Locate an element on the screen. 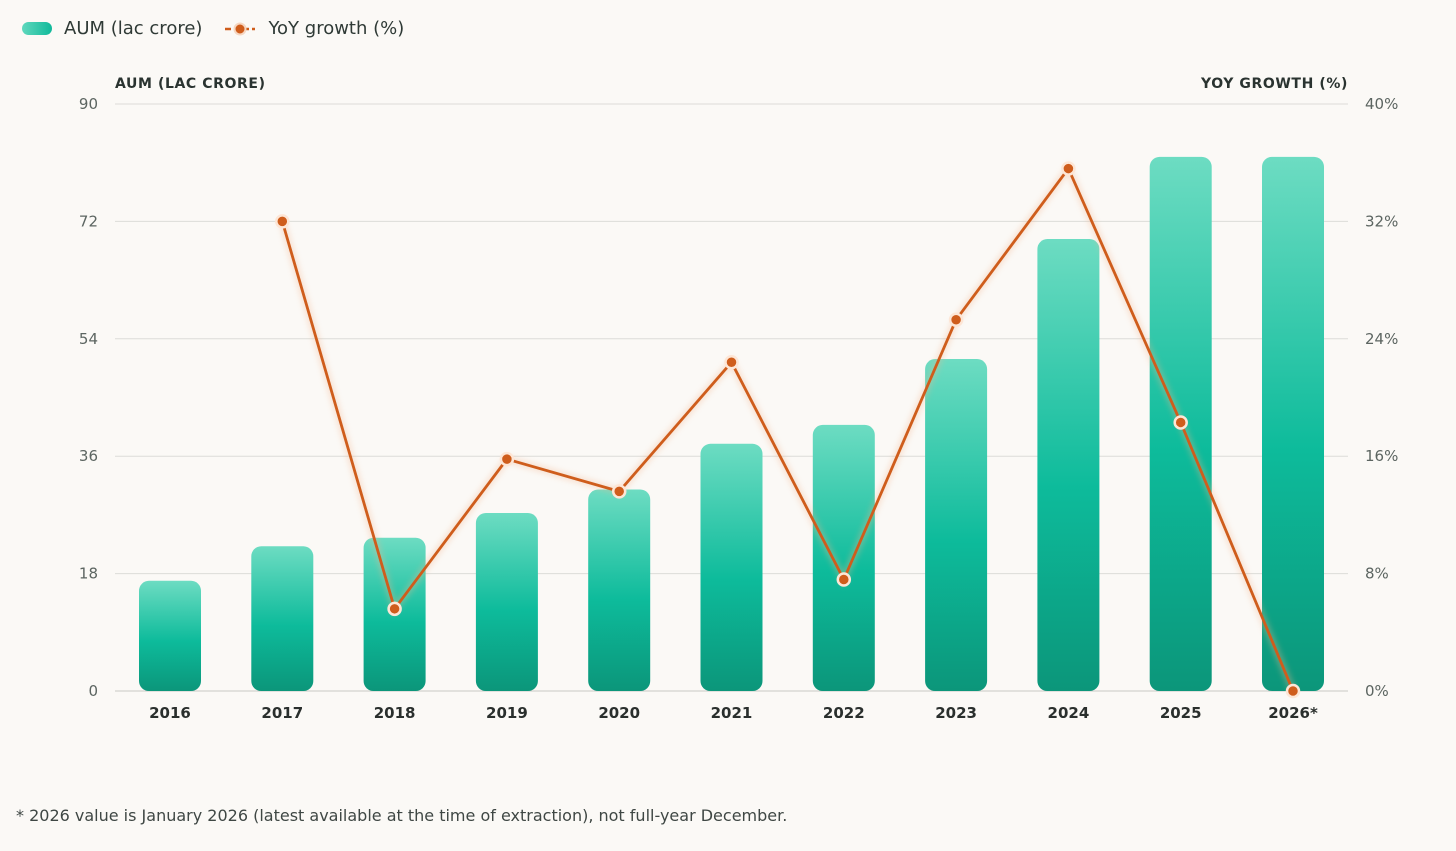 The width and height of the screenshot is (1456, 851). legend-item-aum: AUM (lac crore) is located at coordinates (112, 28).